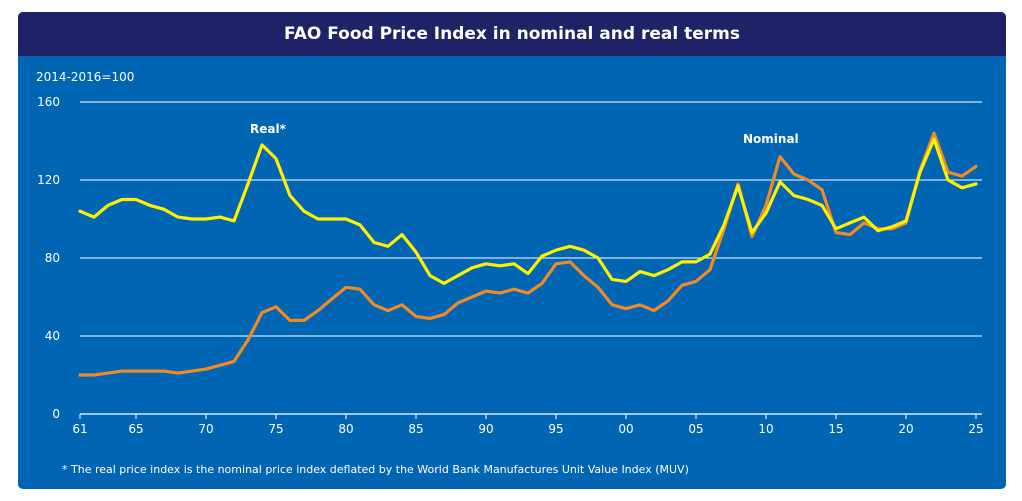 This screenshot has width=1022, height=501. Describe the element at coordinates (975, 429) in the screenshot. I see `x-tick-label: 25` at that location.